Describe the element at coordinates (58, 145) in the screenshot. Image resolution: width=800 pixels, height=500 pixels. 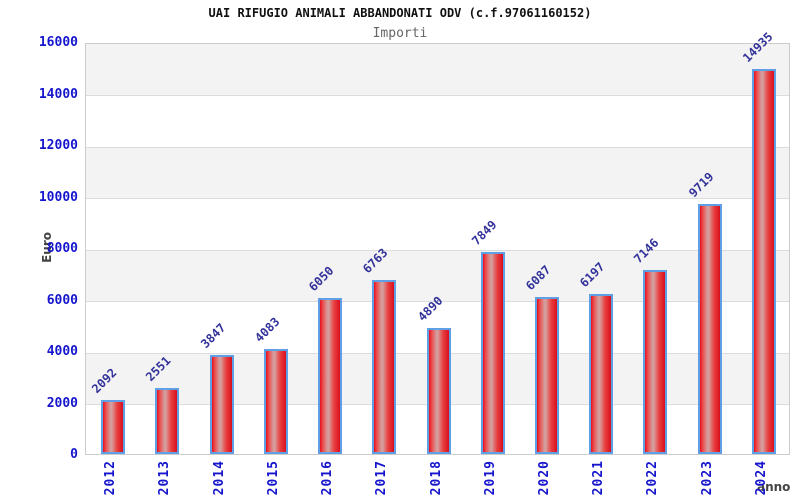
I see `y-tick-label: 12000` at that location.